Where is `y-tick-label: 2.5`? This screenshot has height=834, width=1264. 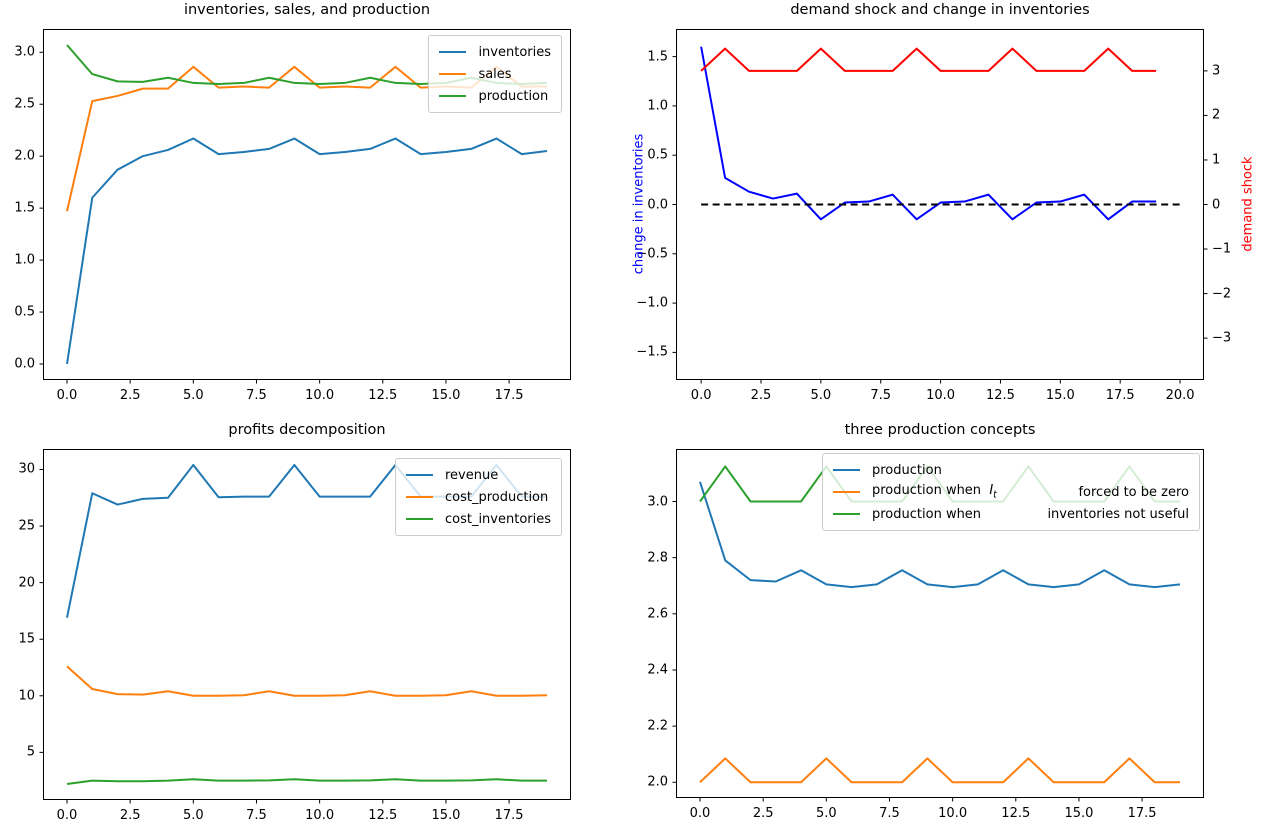
y-tick-label: 2.5 is located at coordinates (24, 104).